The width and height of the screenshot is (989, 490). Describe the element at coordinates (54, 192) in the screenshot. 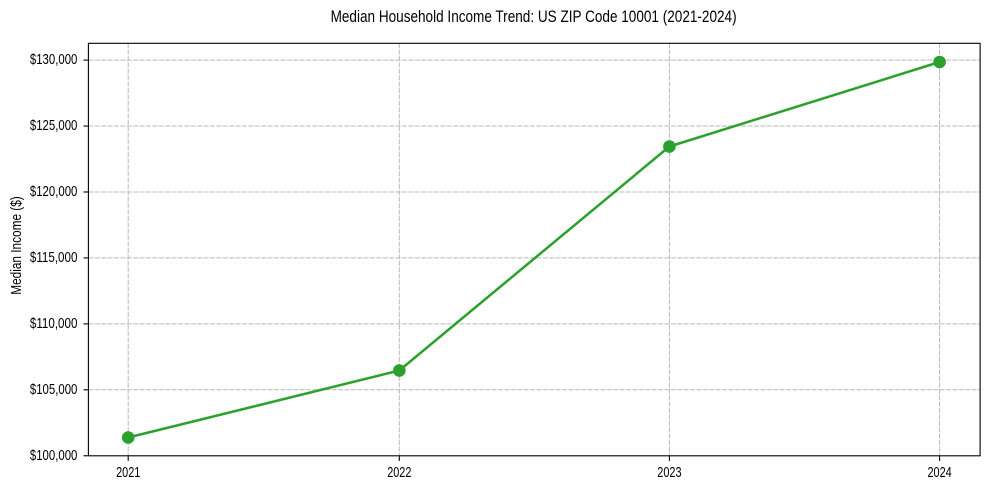

I see `svg-text: $120,000` at that location.